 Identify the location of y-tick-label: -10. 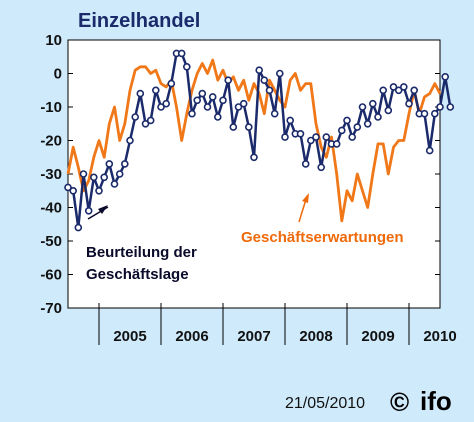
(51, 107).